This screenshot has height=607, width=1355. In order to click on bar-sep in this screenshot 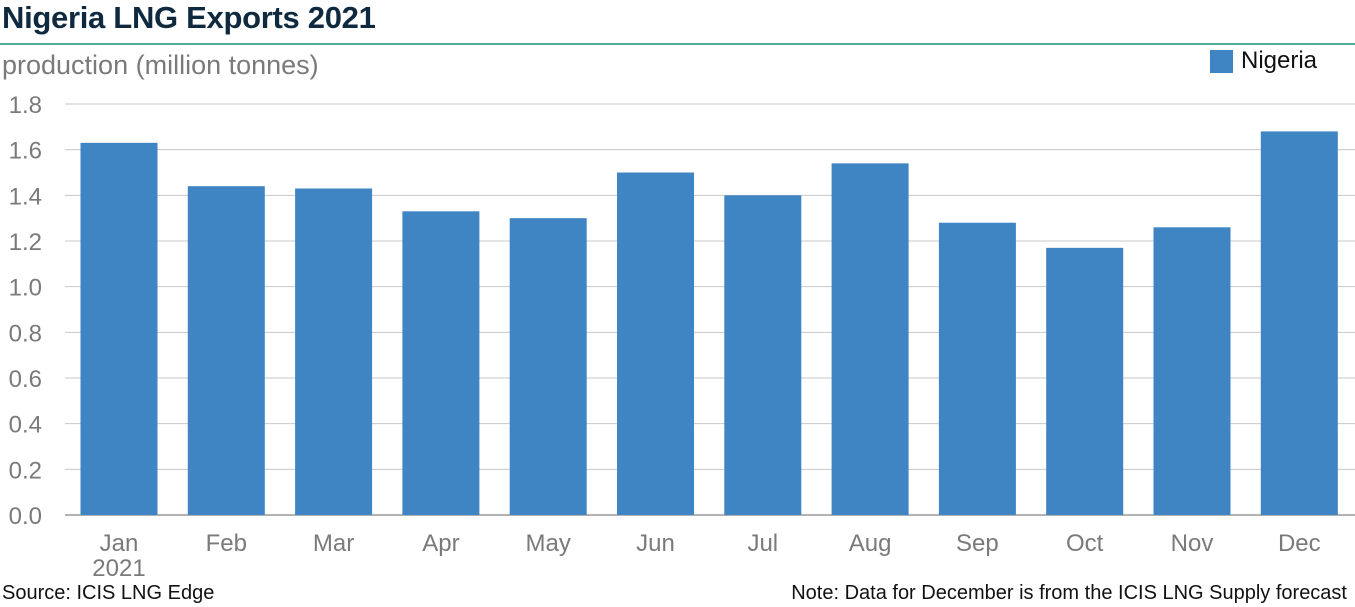, I will do `click(977, 368)`.